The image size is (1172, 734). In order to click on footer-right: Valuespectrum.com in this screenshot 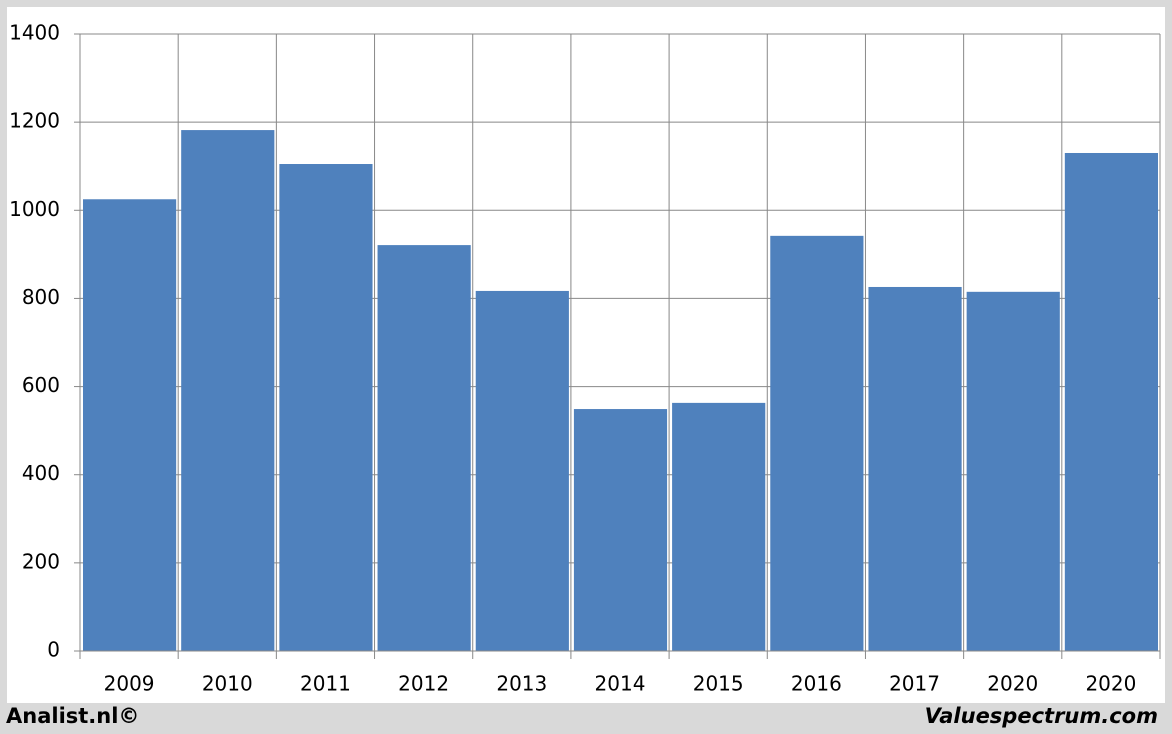, I will do `click(1041, 716)`.